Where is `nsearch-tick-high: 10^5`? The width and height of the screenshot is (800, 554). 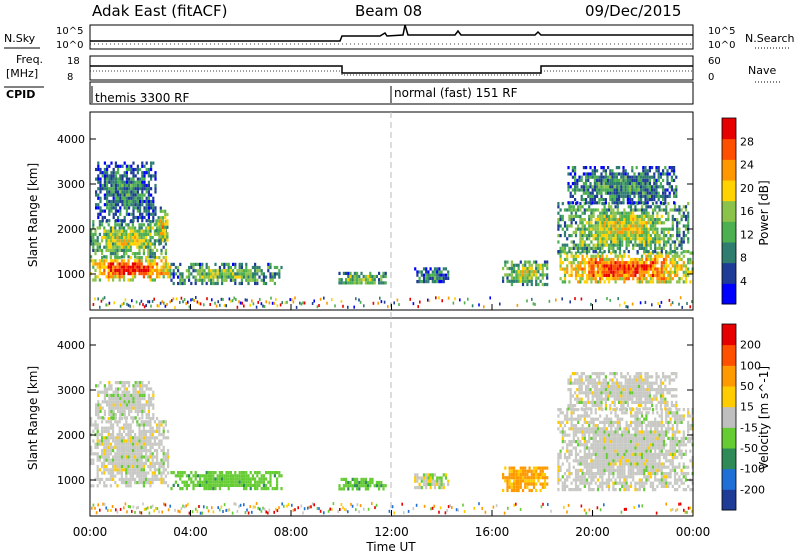
nsearch-tick-high: 10^5 is located at coordinates (721, 31).